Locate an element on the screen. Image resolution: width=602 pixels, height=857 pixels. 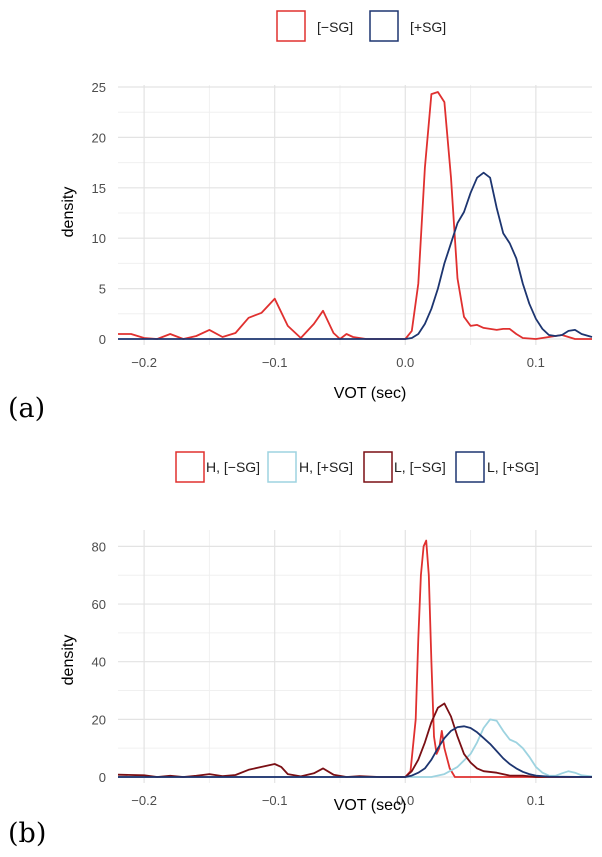
legend-b-label-h-neg-sg: H, [−SG] is located at coordinates (233, 467).